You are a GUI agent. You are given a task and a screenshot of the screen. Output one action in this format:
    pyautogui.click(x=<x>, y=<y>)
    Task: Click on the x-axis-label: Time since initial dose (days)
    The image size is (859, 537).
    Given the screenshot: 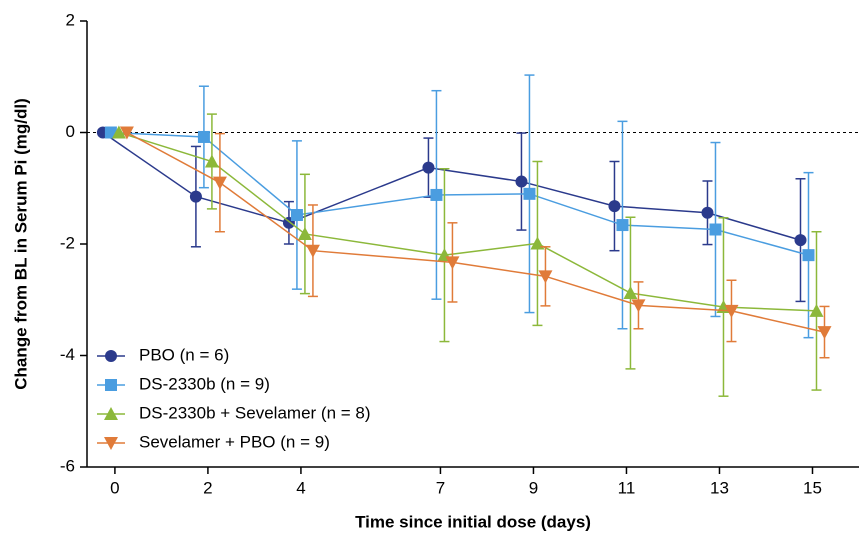 What is the action you would take?
    pyautogui.click(x=473, y=521)
    